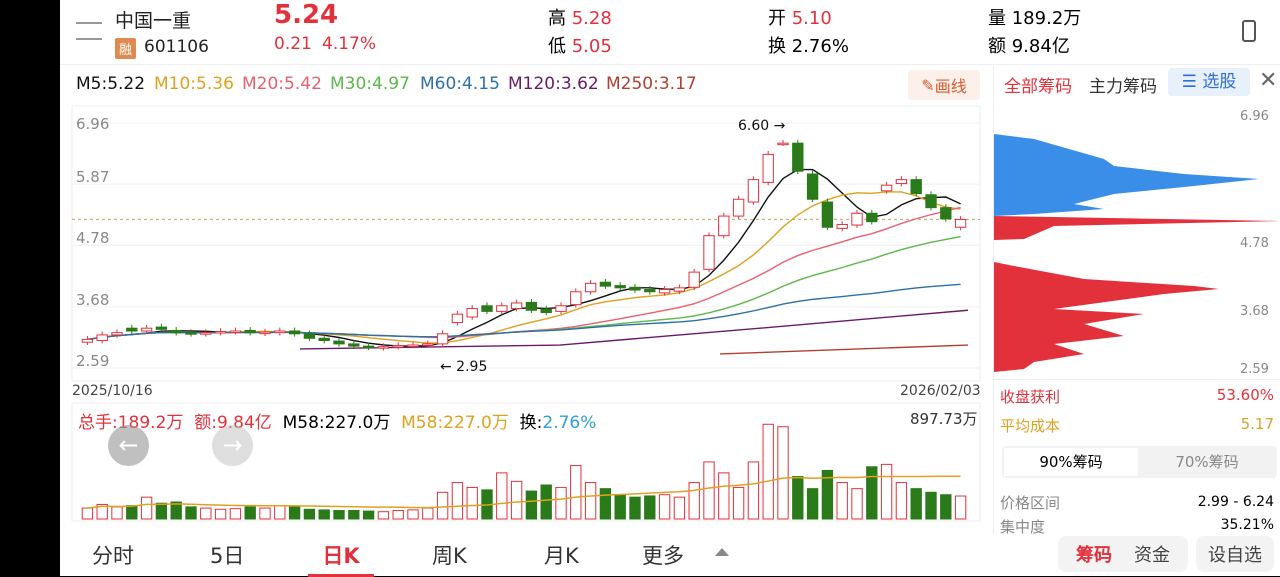 This screenshot has height=577, width=1280. I want to click on low-value: 5.05, so click(591, 46).